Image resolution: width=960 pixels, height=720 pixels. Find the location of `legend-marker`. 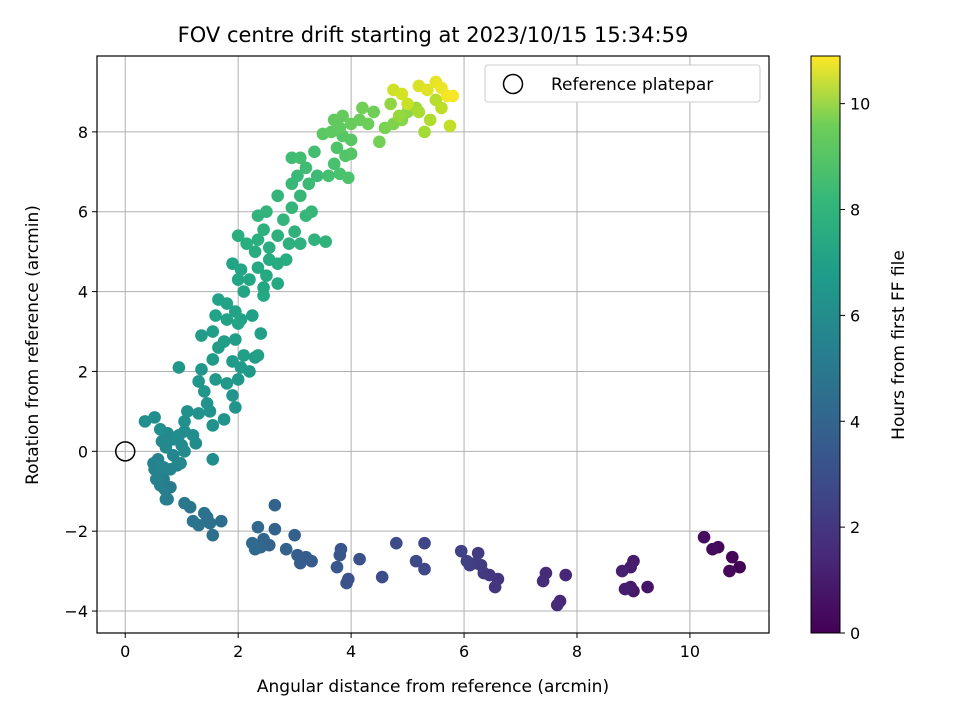

legend-marker is located at coordinates (513, 84).